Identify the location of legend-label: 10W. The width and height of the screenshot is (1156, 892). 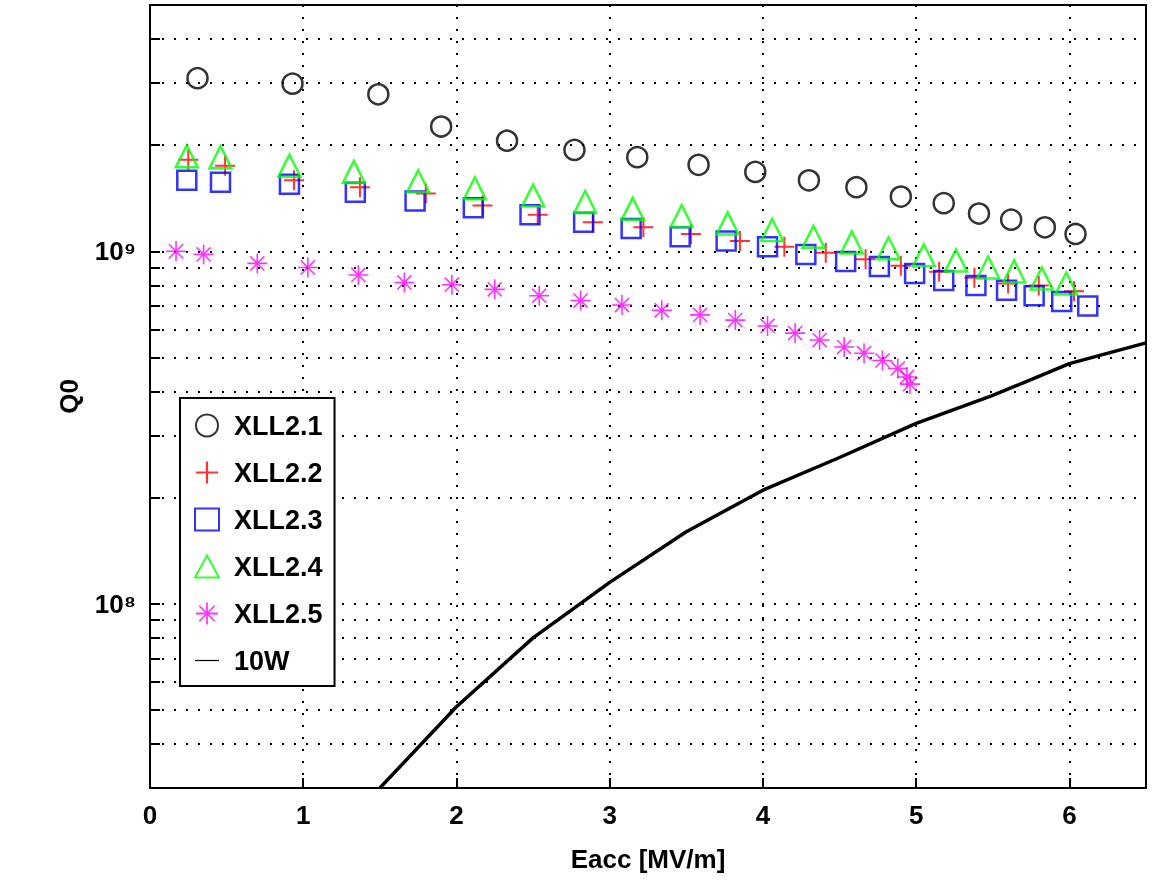
(262, 660).